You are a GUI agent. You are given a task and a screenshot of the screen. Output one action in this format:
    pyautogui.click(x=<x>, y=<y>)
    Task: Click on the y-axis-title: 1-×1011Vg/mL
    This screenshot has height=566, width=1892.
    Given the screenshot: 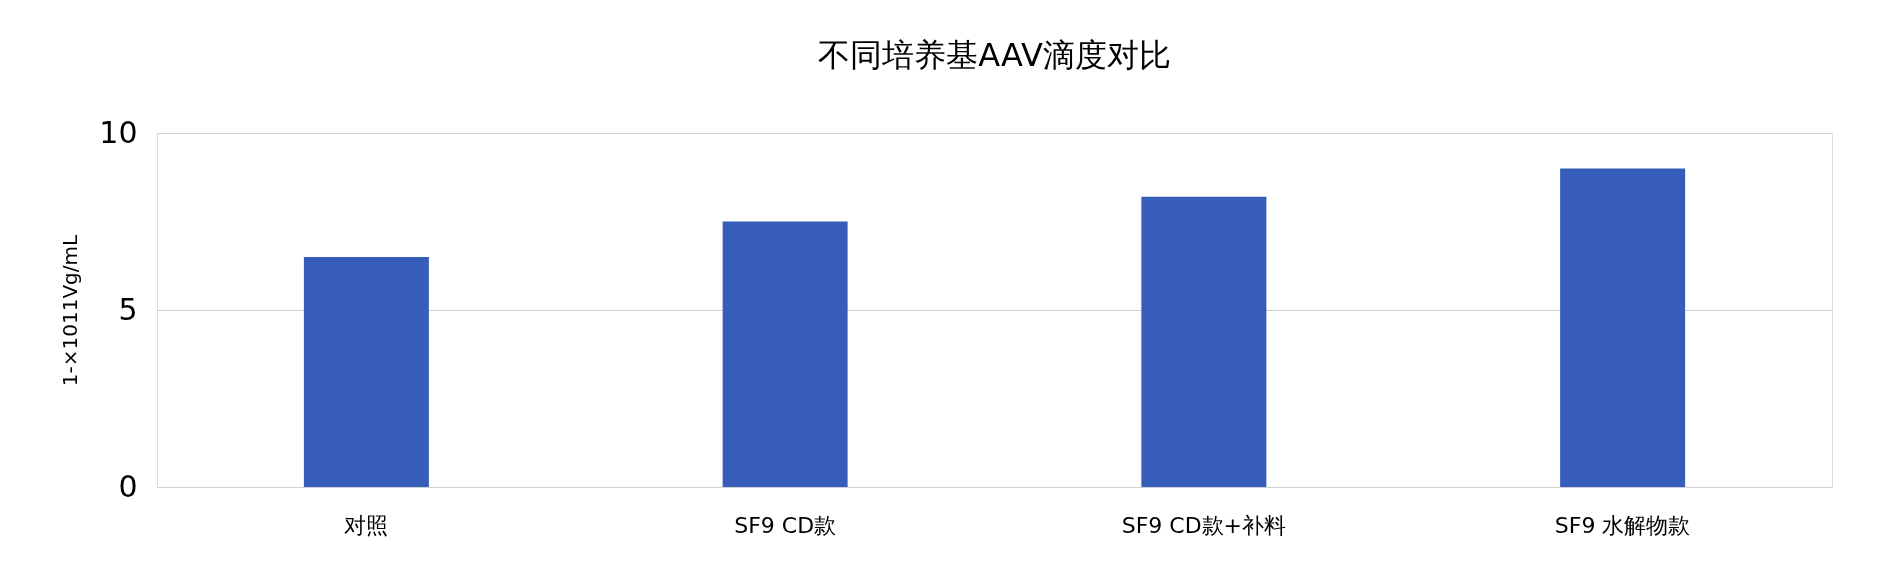 What is the action you would take?
    pyautogui.click(x=70, y=310)
    